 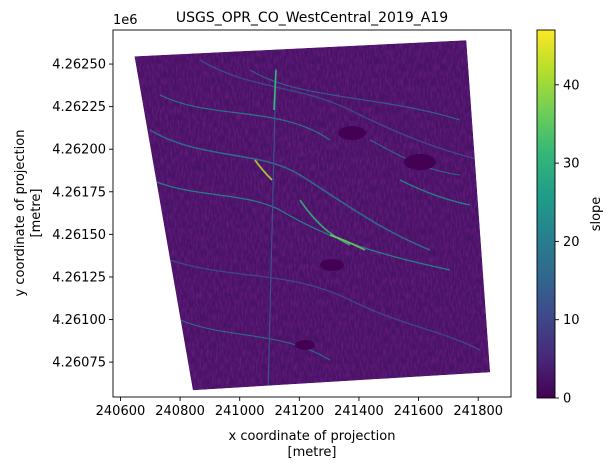 I want to click on x-axis-label-line2: [metre], so click(x=312, y=452).